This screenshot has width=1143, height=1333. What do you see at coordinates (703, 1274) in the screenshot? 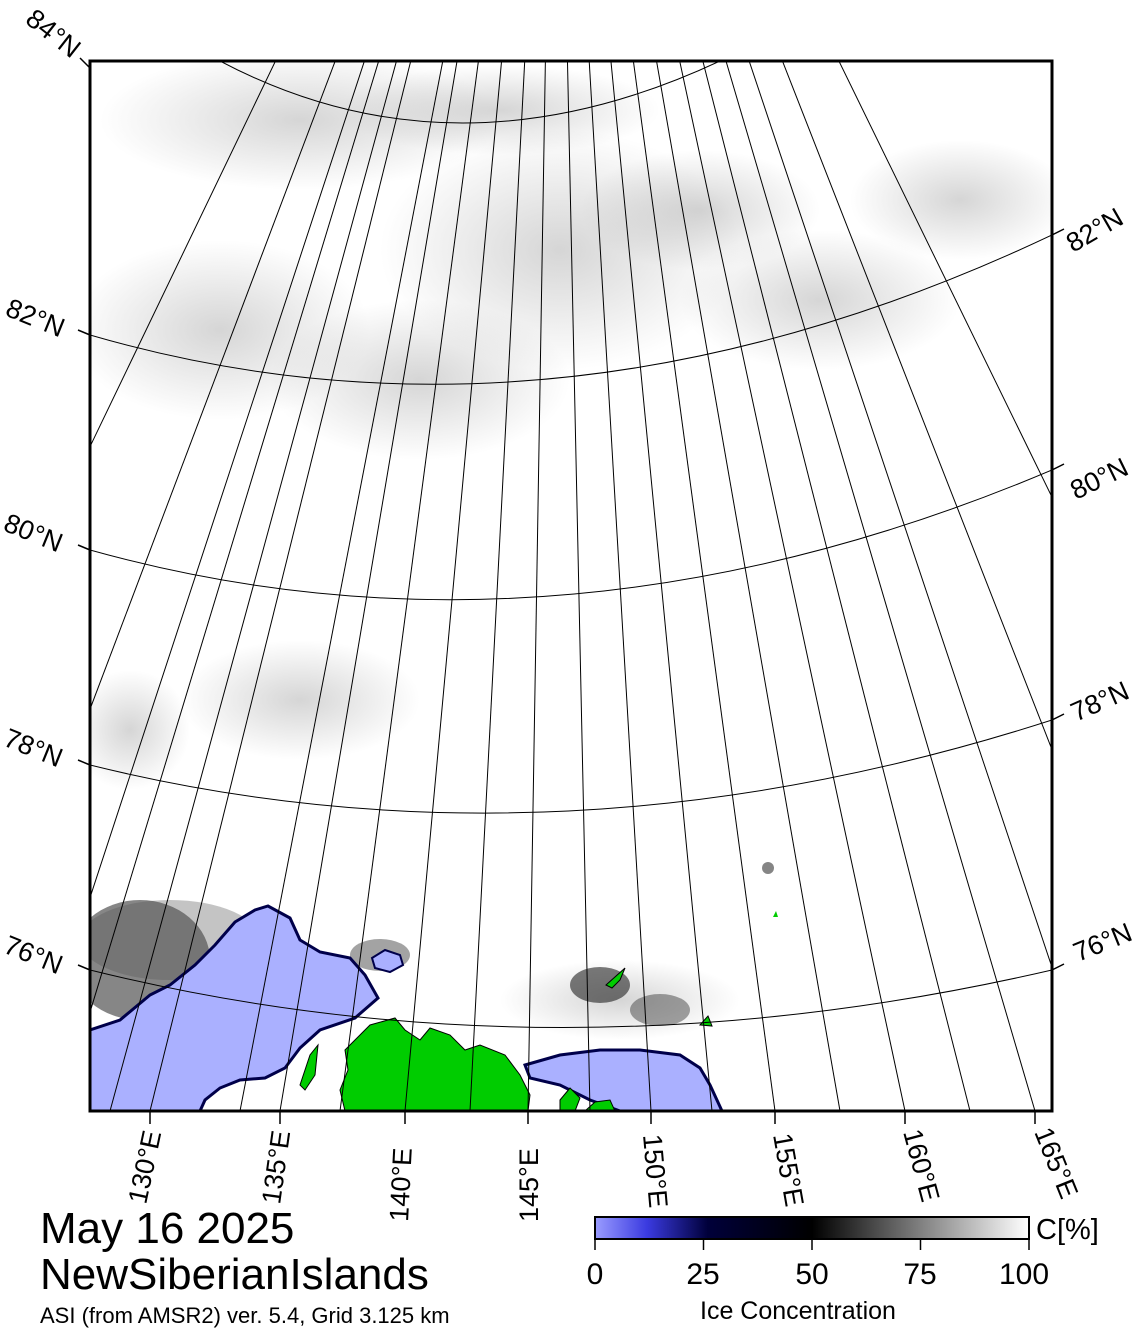
I see `colorbar-tick-25: 25` at bounding box center [703, 1274].